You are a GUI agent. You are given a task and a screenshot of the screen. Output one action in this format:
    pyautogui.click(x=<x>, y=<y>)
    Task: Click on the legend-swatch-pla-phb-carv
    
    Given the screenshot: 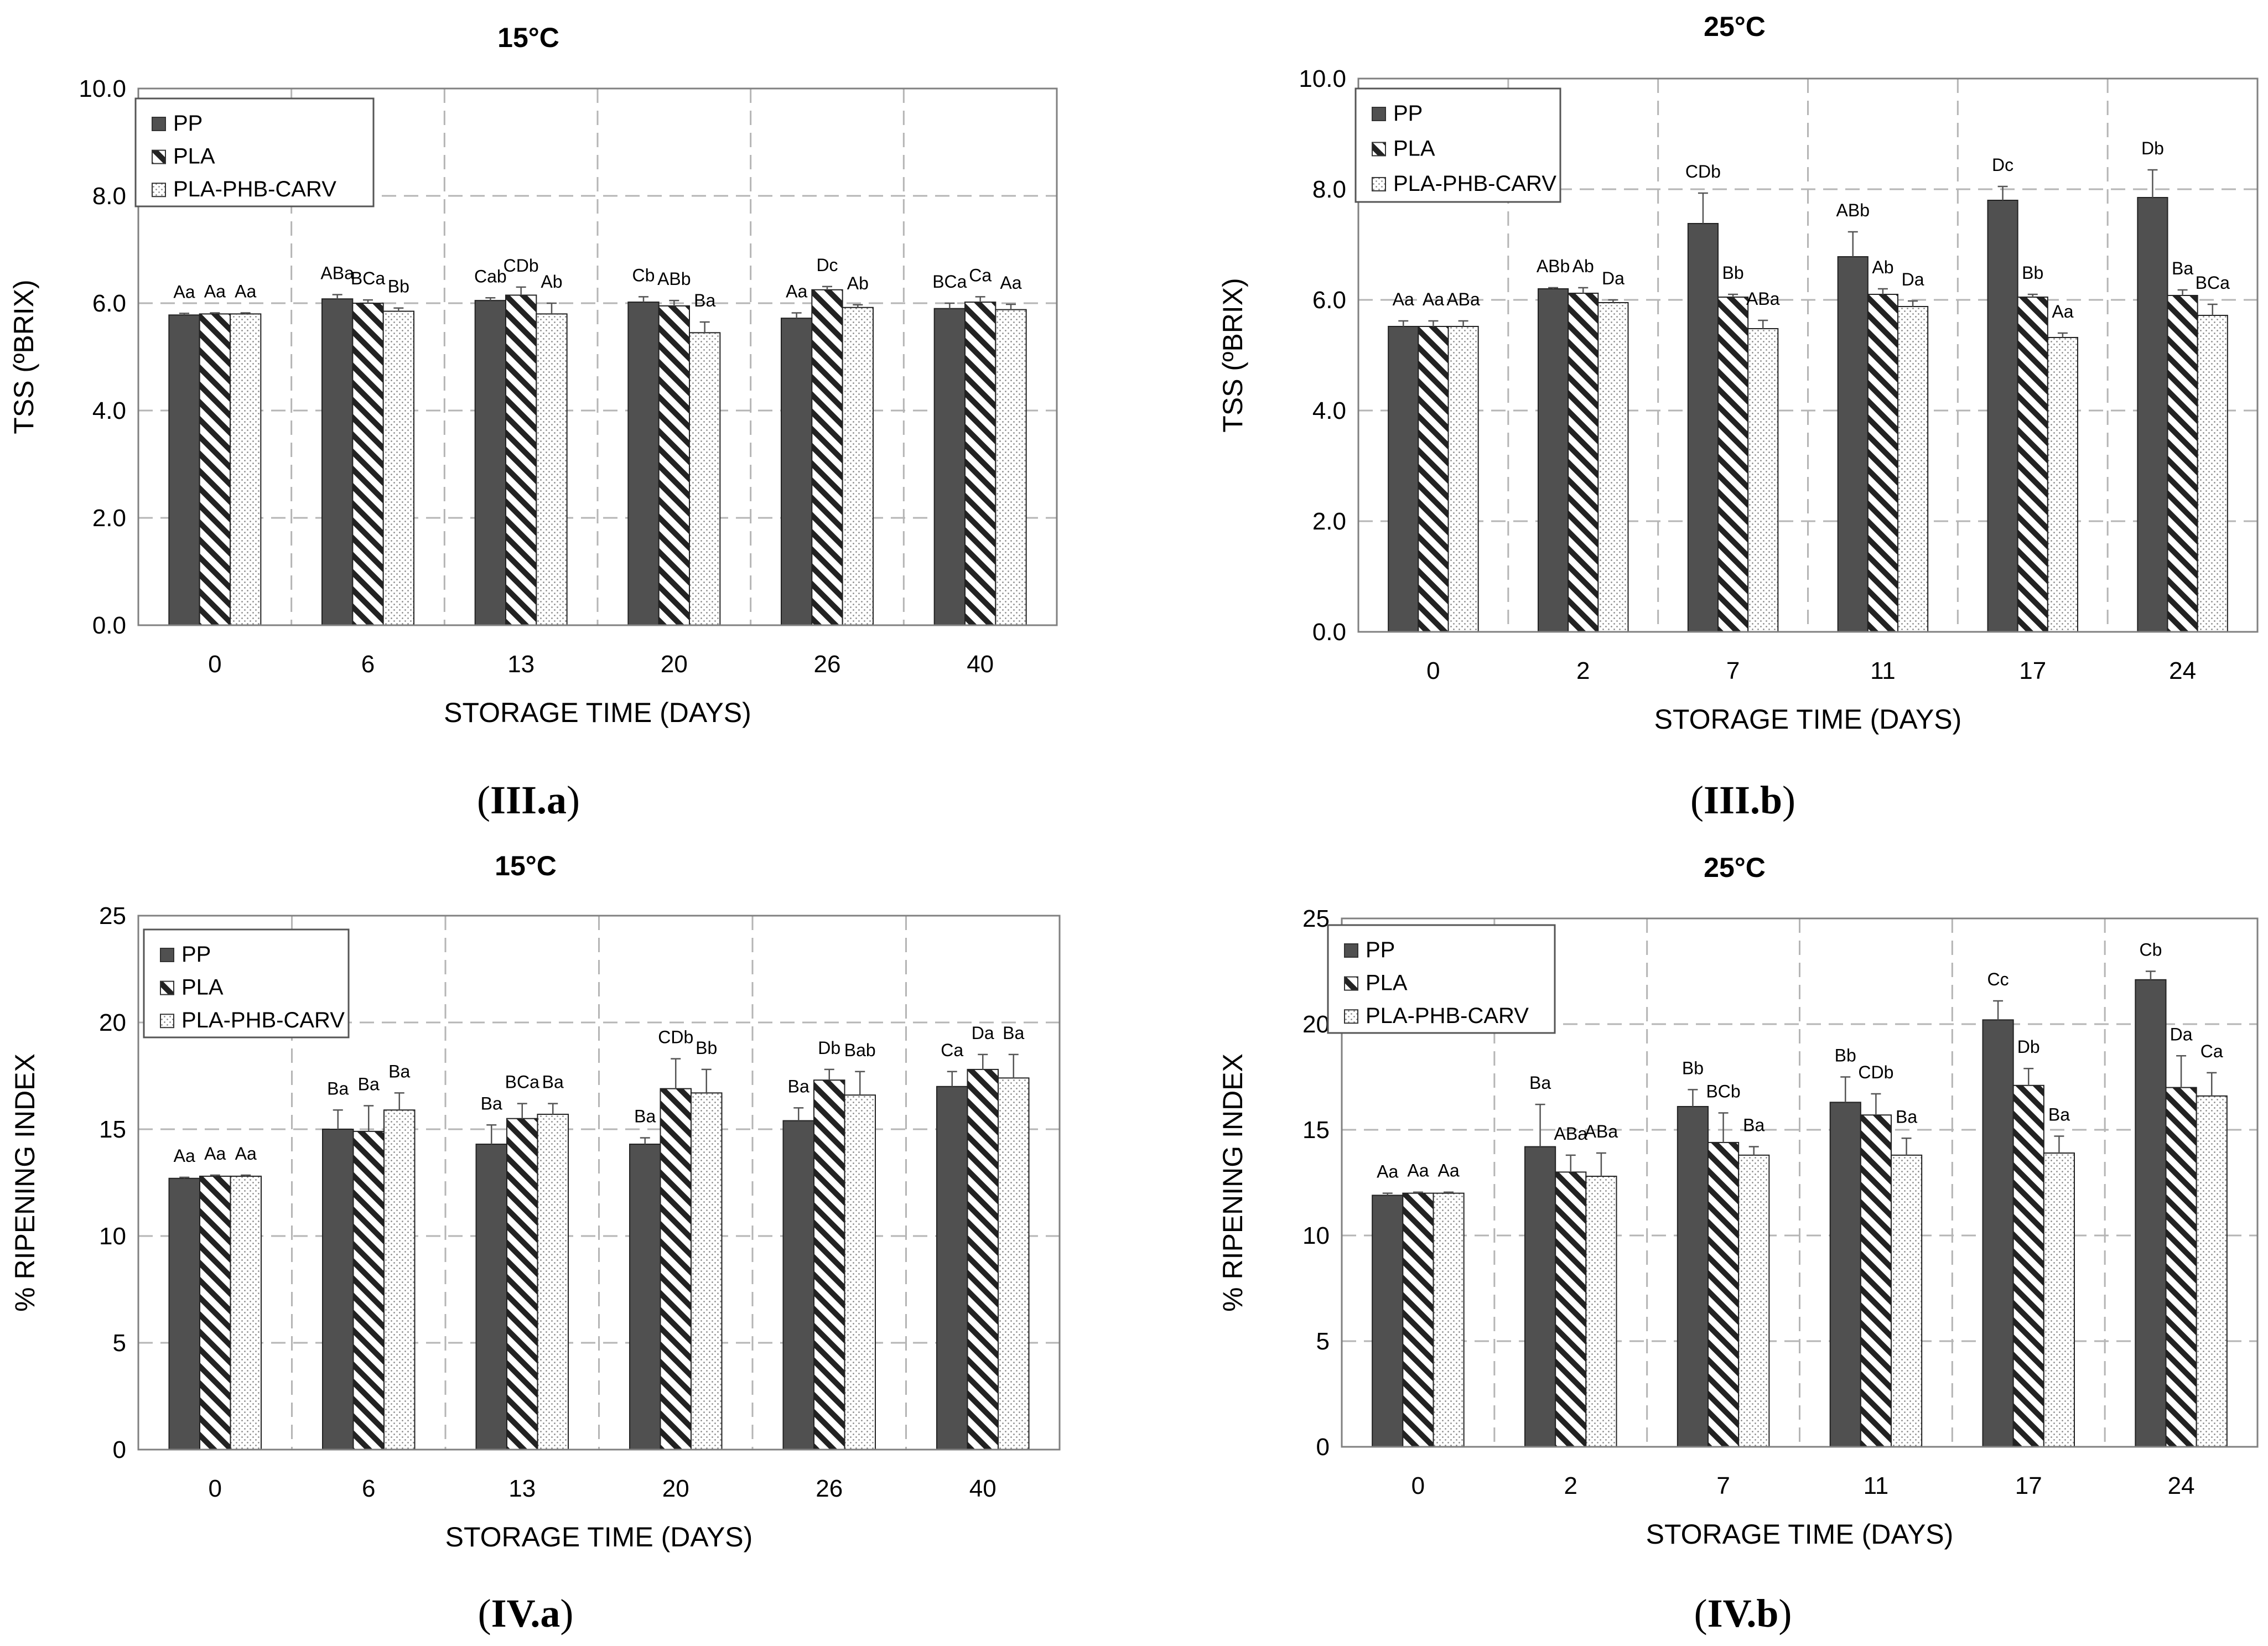 What is the action you would take?
    pyautogui.click(x=159, y=190)
    